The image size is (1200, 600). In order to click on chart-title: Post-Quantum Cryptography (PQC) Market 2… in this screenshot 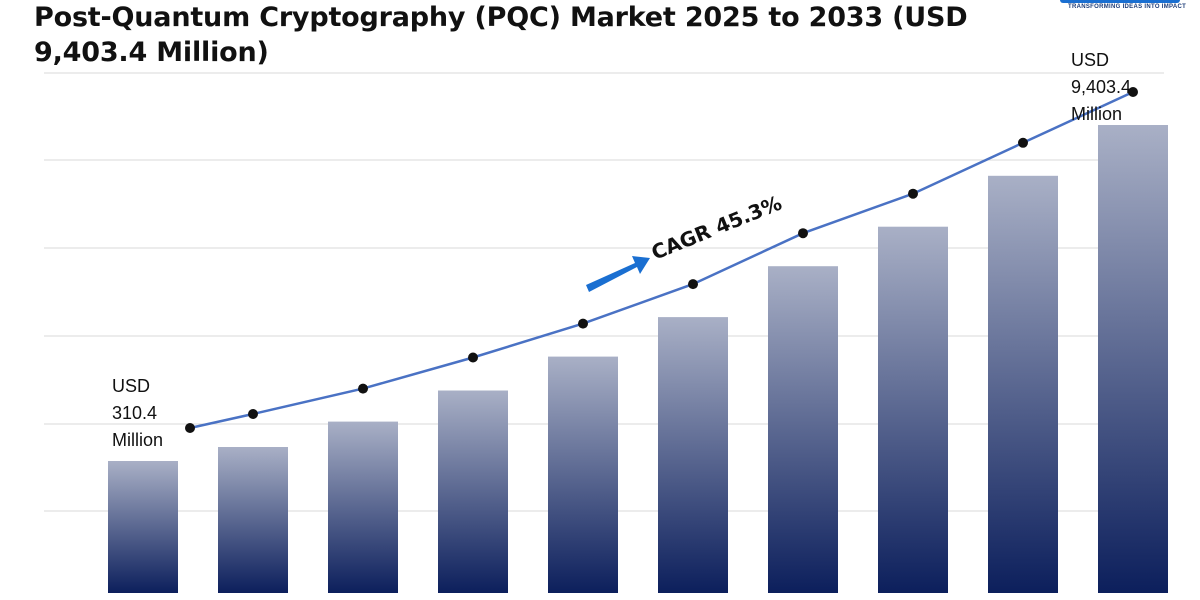, I will do `click(501, 35)`.